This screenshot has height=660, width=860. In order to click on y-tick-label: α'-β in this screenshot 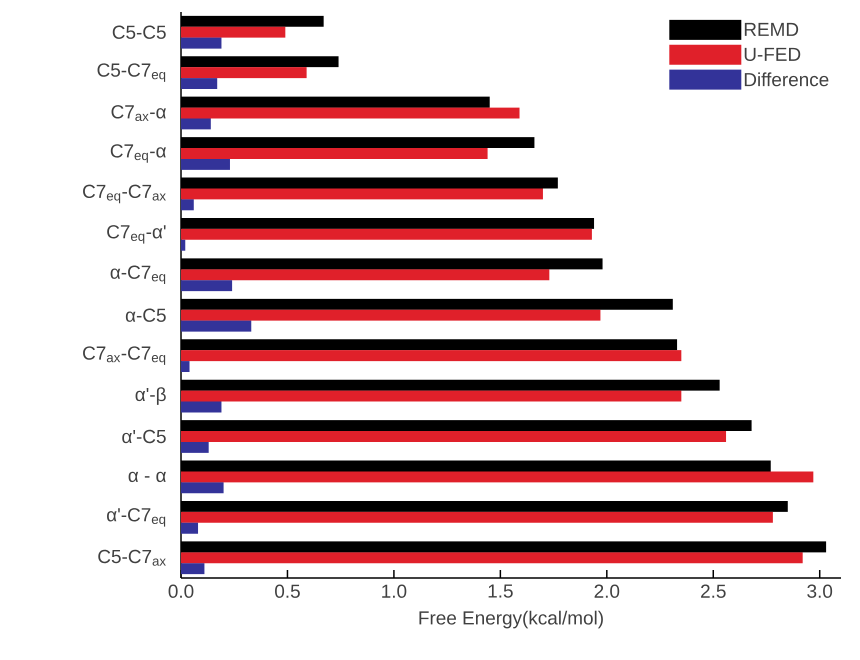, I will do `click(151, 396)`.